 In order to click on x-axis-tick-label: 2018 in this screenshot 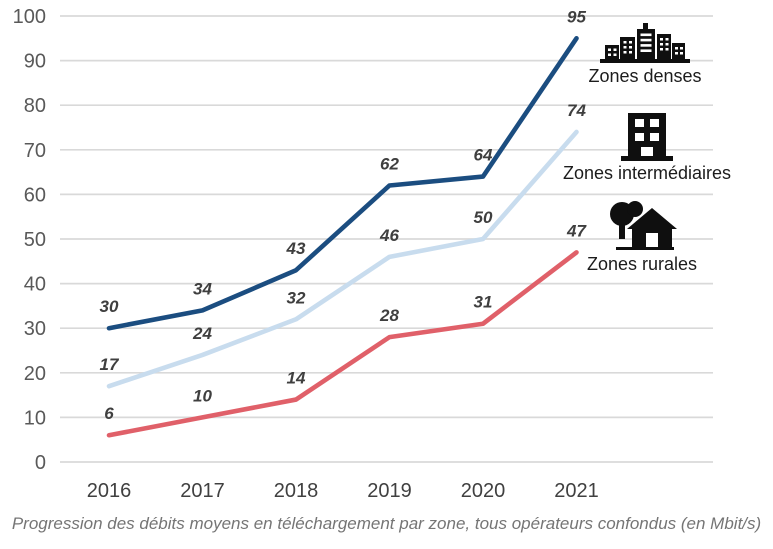, I will do `click(296, 491)`.